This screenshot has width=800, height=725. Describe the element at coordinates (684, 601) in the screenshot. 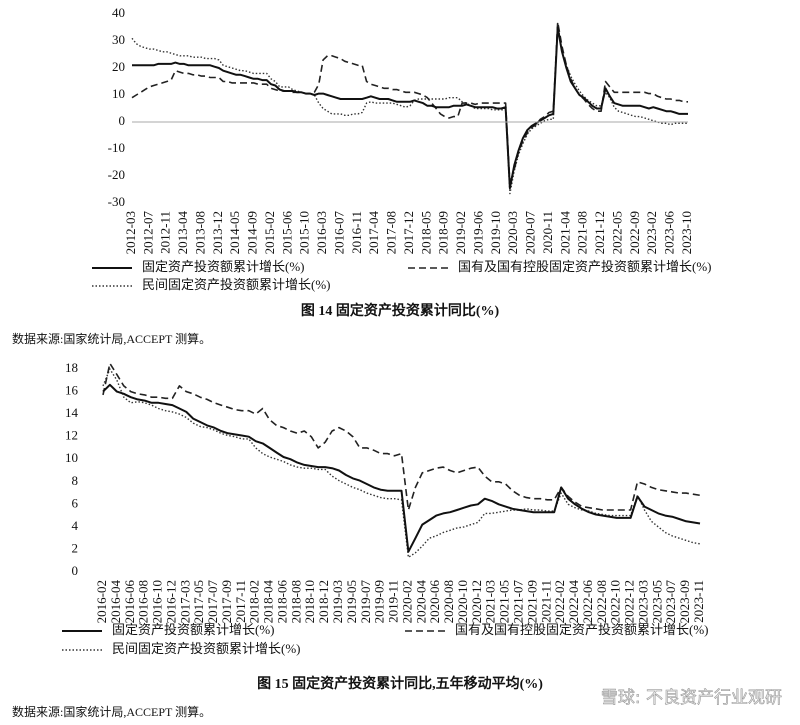

I see `x-tick-label: 2023-09` at that location.